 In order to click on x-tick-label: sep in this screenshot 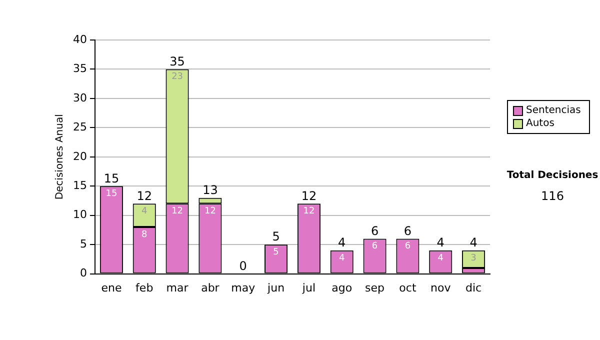, I will do `click(375, 287)`.